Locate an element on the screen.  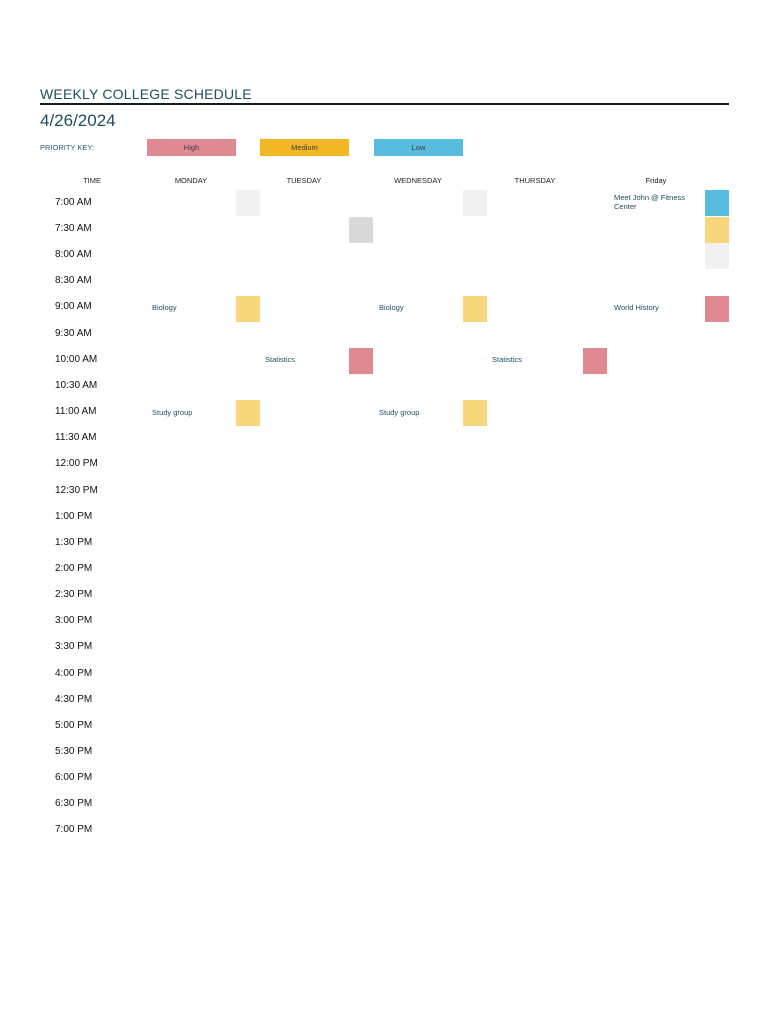
event-monday-900: Biology is located at coordinates (164, 307).